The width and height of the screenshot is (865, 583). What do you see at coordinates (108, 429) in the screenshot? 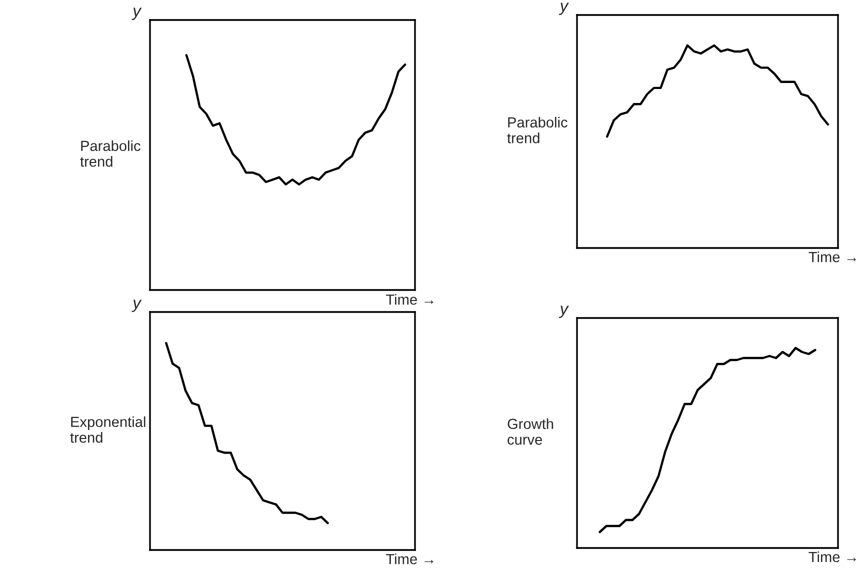
I see `text: Exponential trend` at bounding box center [108, 429].